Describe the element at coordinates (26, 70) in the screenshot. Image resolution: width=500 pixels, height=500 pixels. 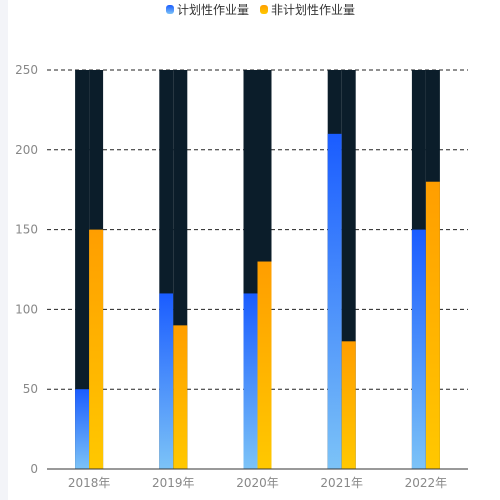
I see `y-tick-label: 250` at that location.